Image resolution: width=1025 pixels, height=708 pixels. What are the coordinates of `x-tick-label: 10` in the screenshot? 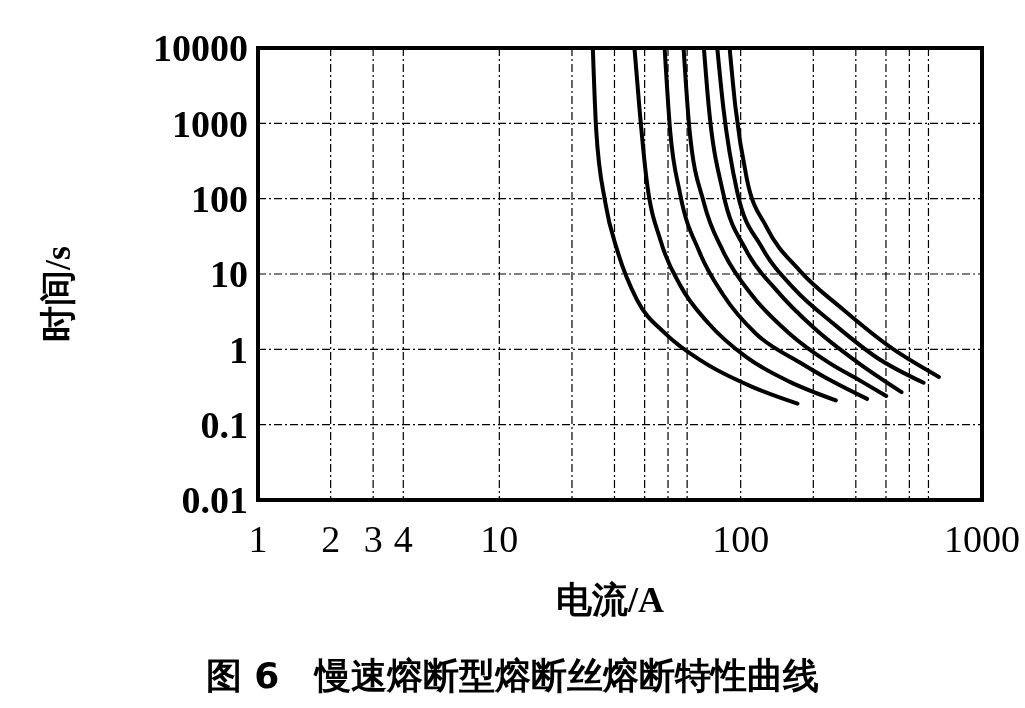 It's located at (499, 539).